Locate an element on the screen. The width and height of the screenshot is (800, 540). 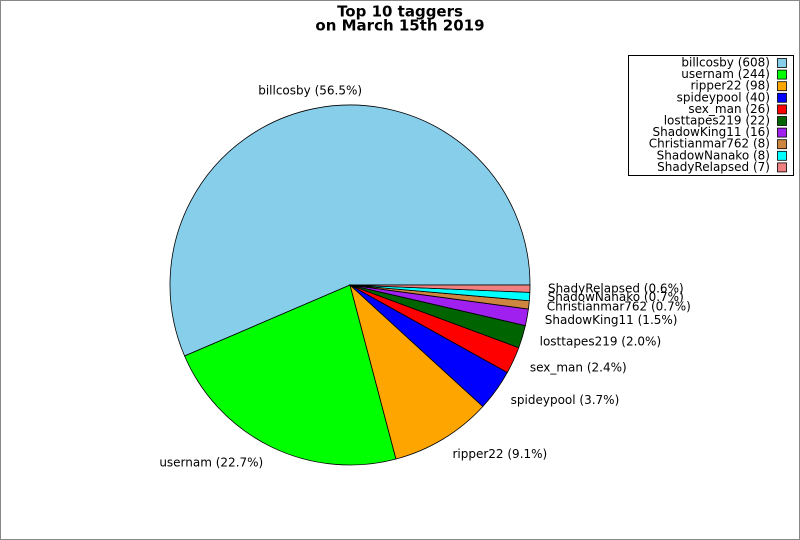
chart-title: Top 10 taggers is located at coordinates (400, 12).